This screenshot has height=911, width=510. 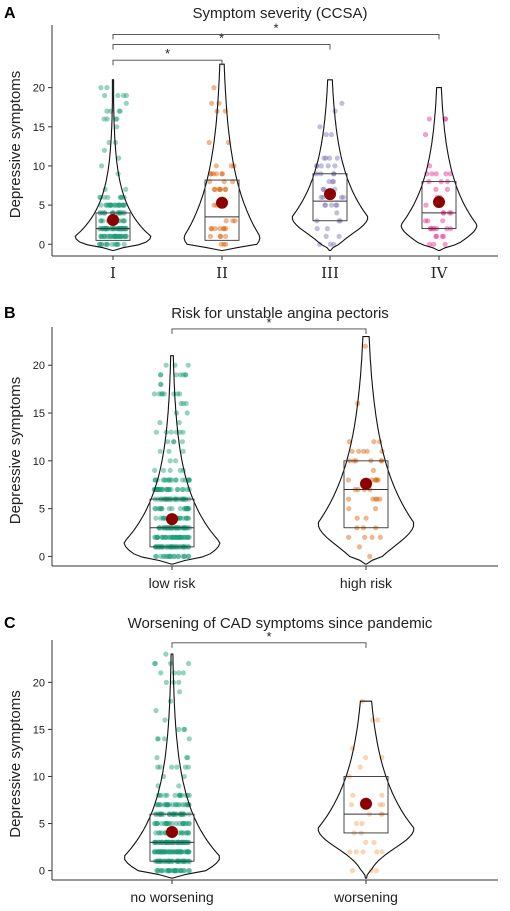 I want to click on significance-bracket: *, so click(x=221, y=40).